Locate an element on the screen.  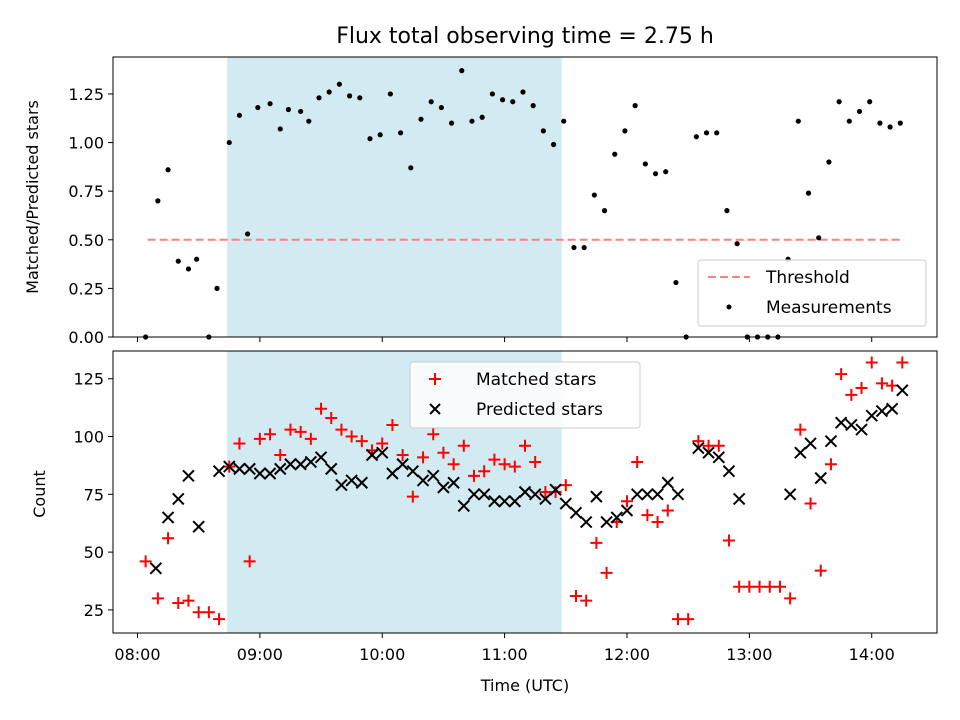
bottom-x-tick-label: 09:00 is located at coordinates (260, 654).